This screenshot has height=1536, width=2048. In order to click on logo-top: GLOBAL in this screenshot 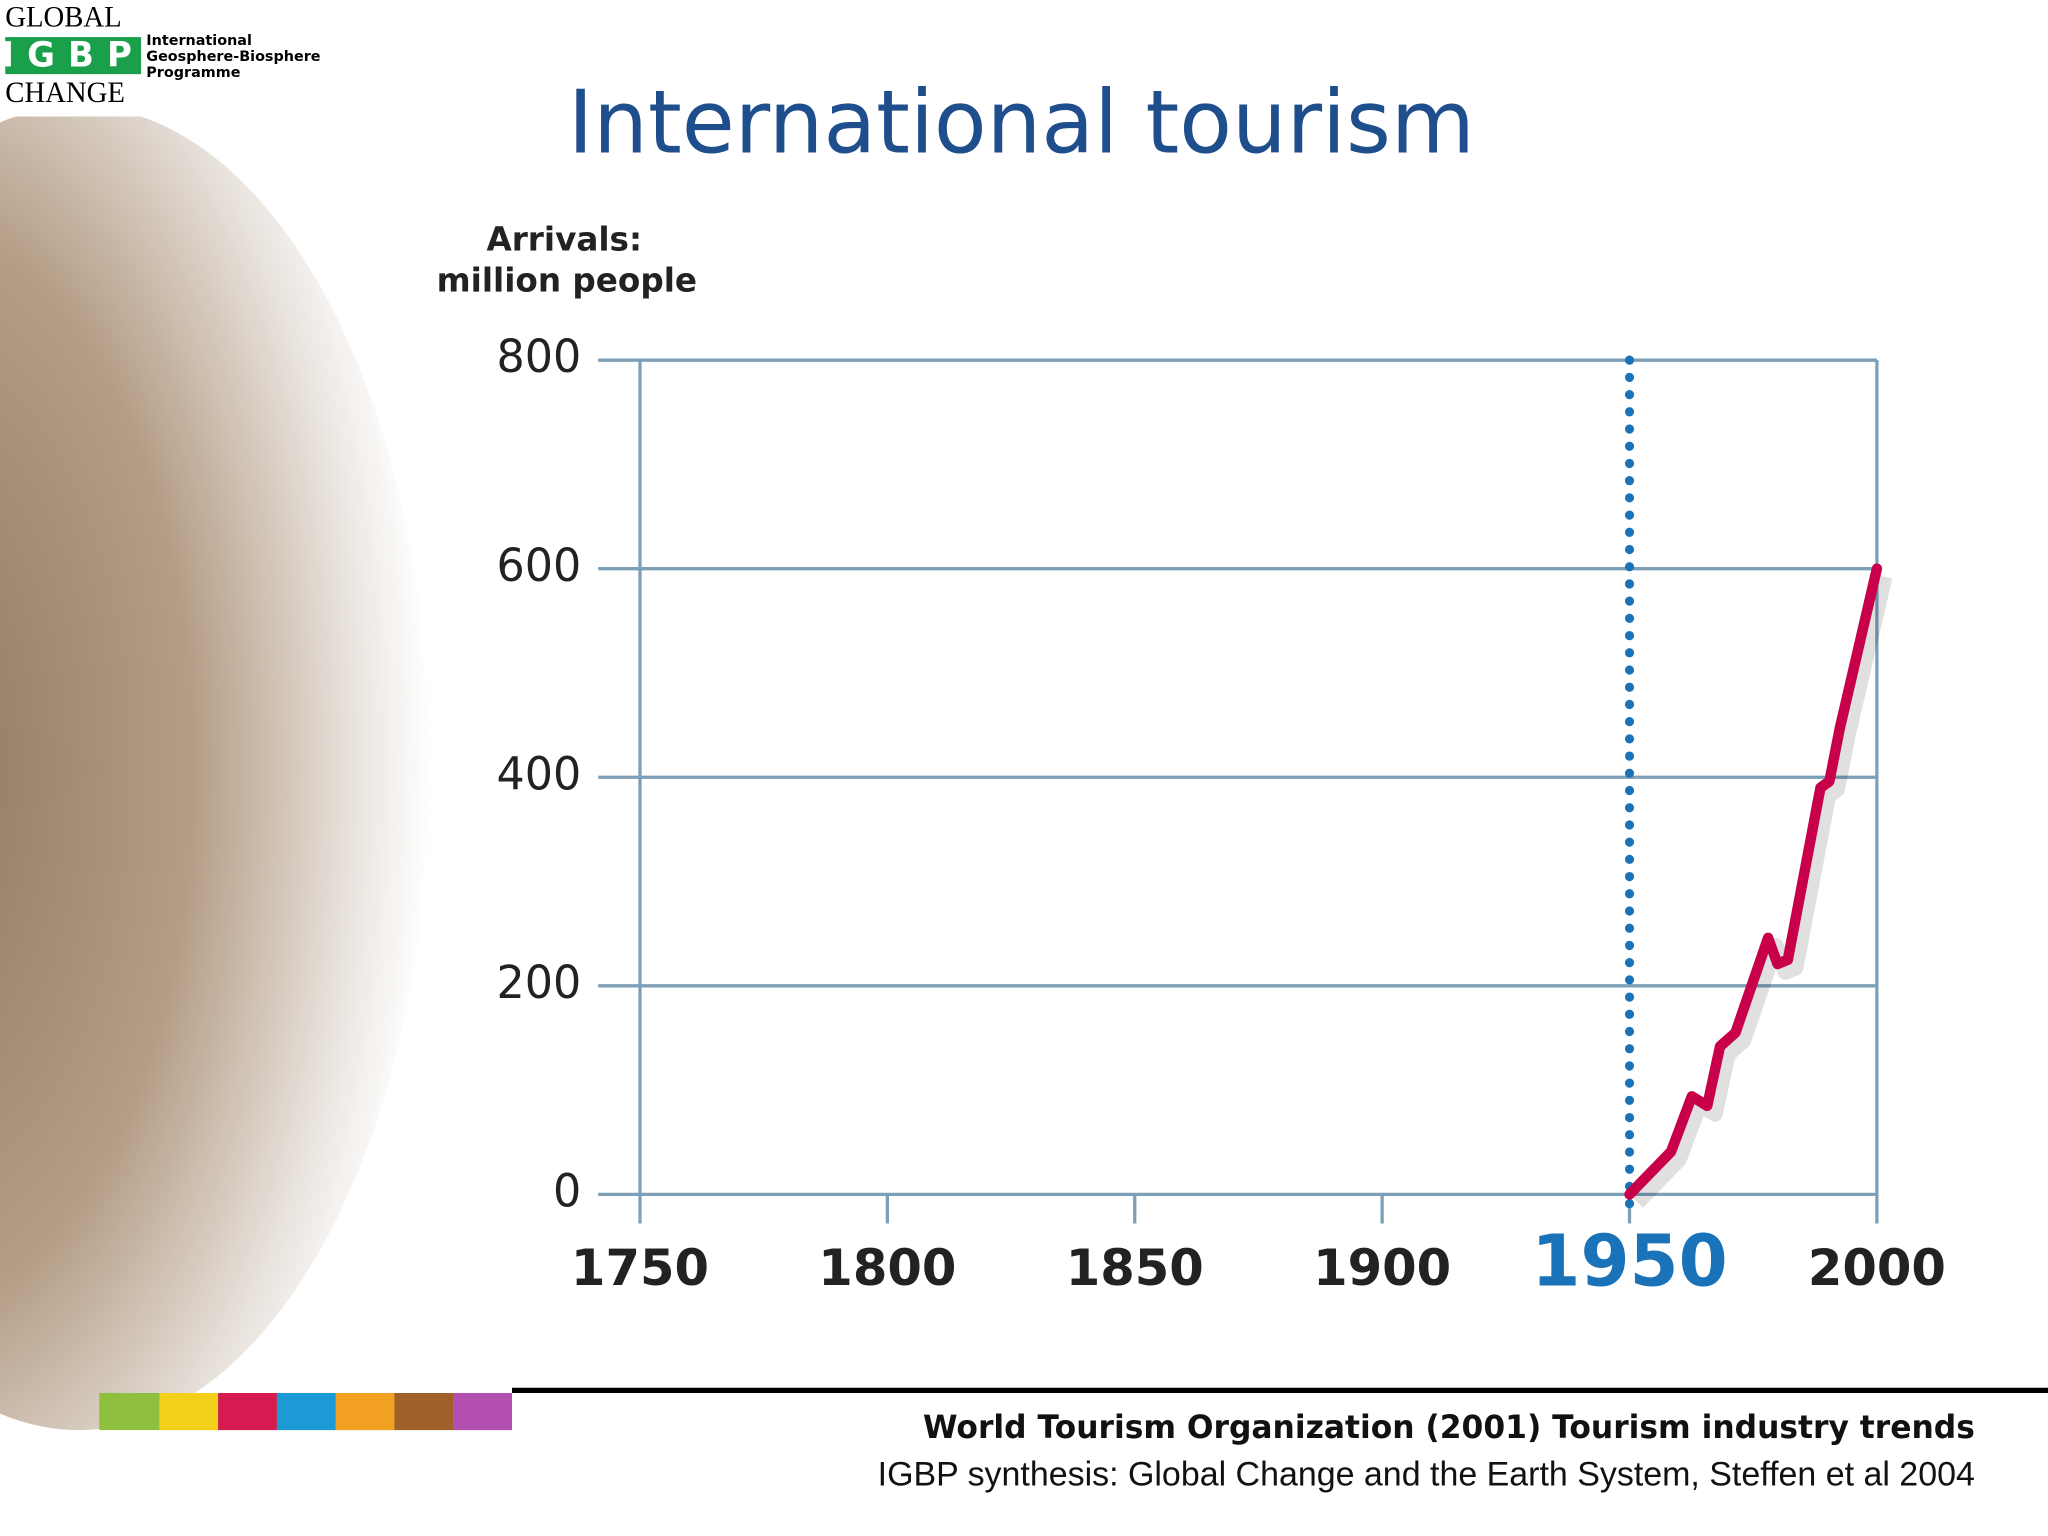, I will do `click(63, 17)`.